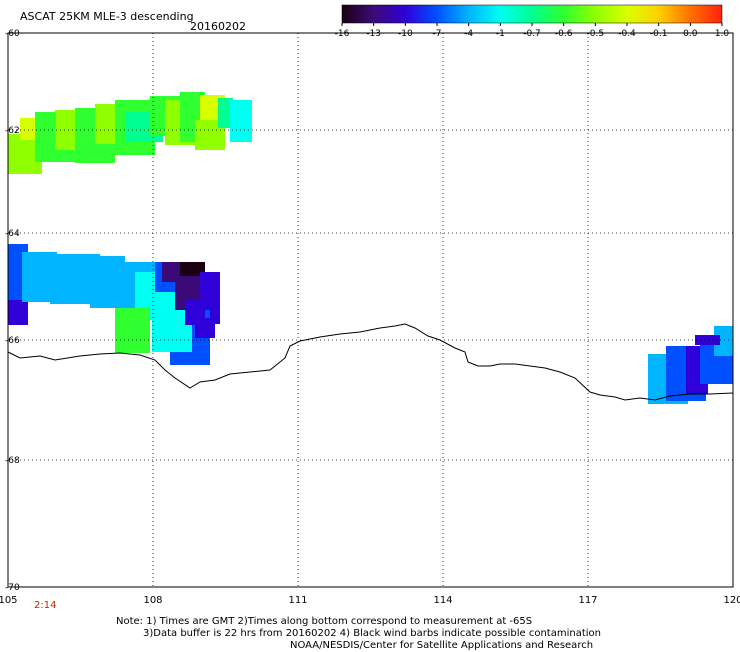 The height and width of the screenshot is (652, 740). Describe the element at coordinates (12, 234) in the screenshot. I see `latitude-label: -64` at that location.